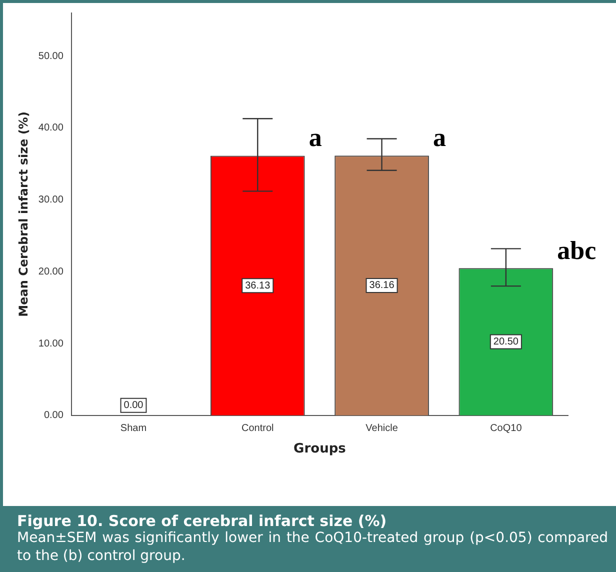 This screenshot has width=616, height=572. I want to click on x-tick-label: CoQ10, so click(506, 428).